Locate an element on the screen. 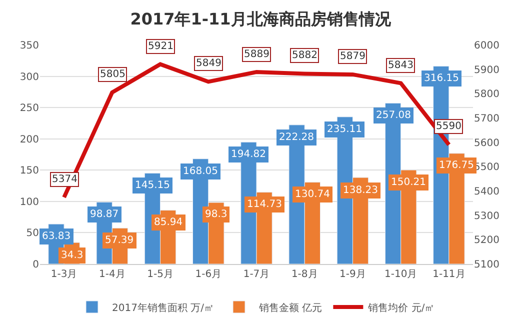 This screenshot has width=521, height=333. x-tick-label: 1-10月 is located at coordinates (401, 274).